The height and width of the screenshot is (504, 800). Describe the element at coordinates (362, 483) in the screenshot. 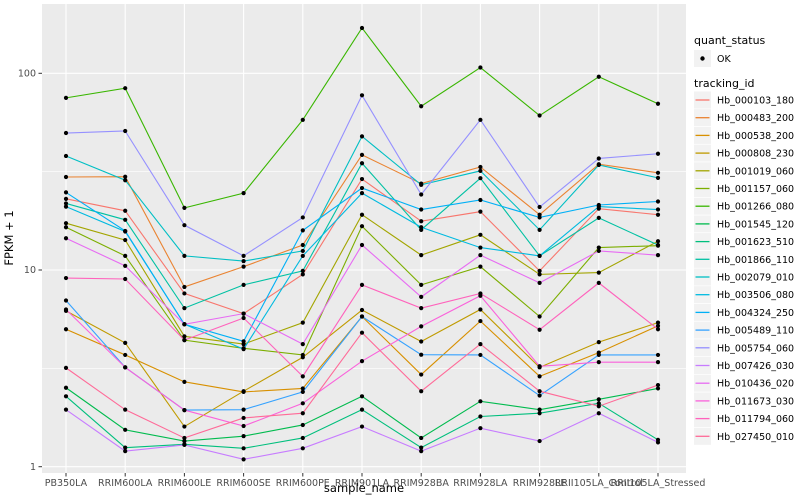

I see `x-tick-label: RRIM901LA` at that location.